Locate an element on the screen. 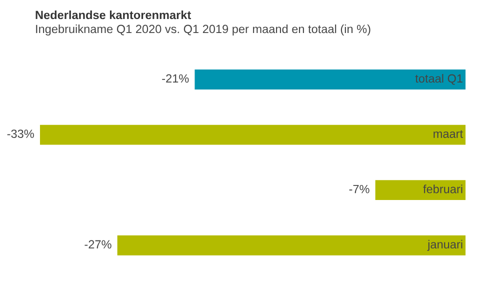 Image resolution: width=481 pixels, height=288 pixels. data-label: -33% is located at coordinates (20, 134).